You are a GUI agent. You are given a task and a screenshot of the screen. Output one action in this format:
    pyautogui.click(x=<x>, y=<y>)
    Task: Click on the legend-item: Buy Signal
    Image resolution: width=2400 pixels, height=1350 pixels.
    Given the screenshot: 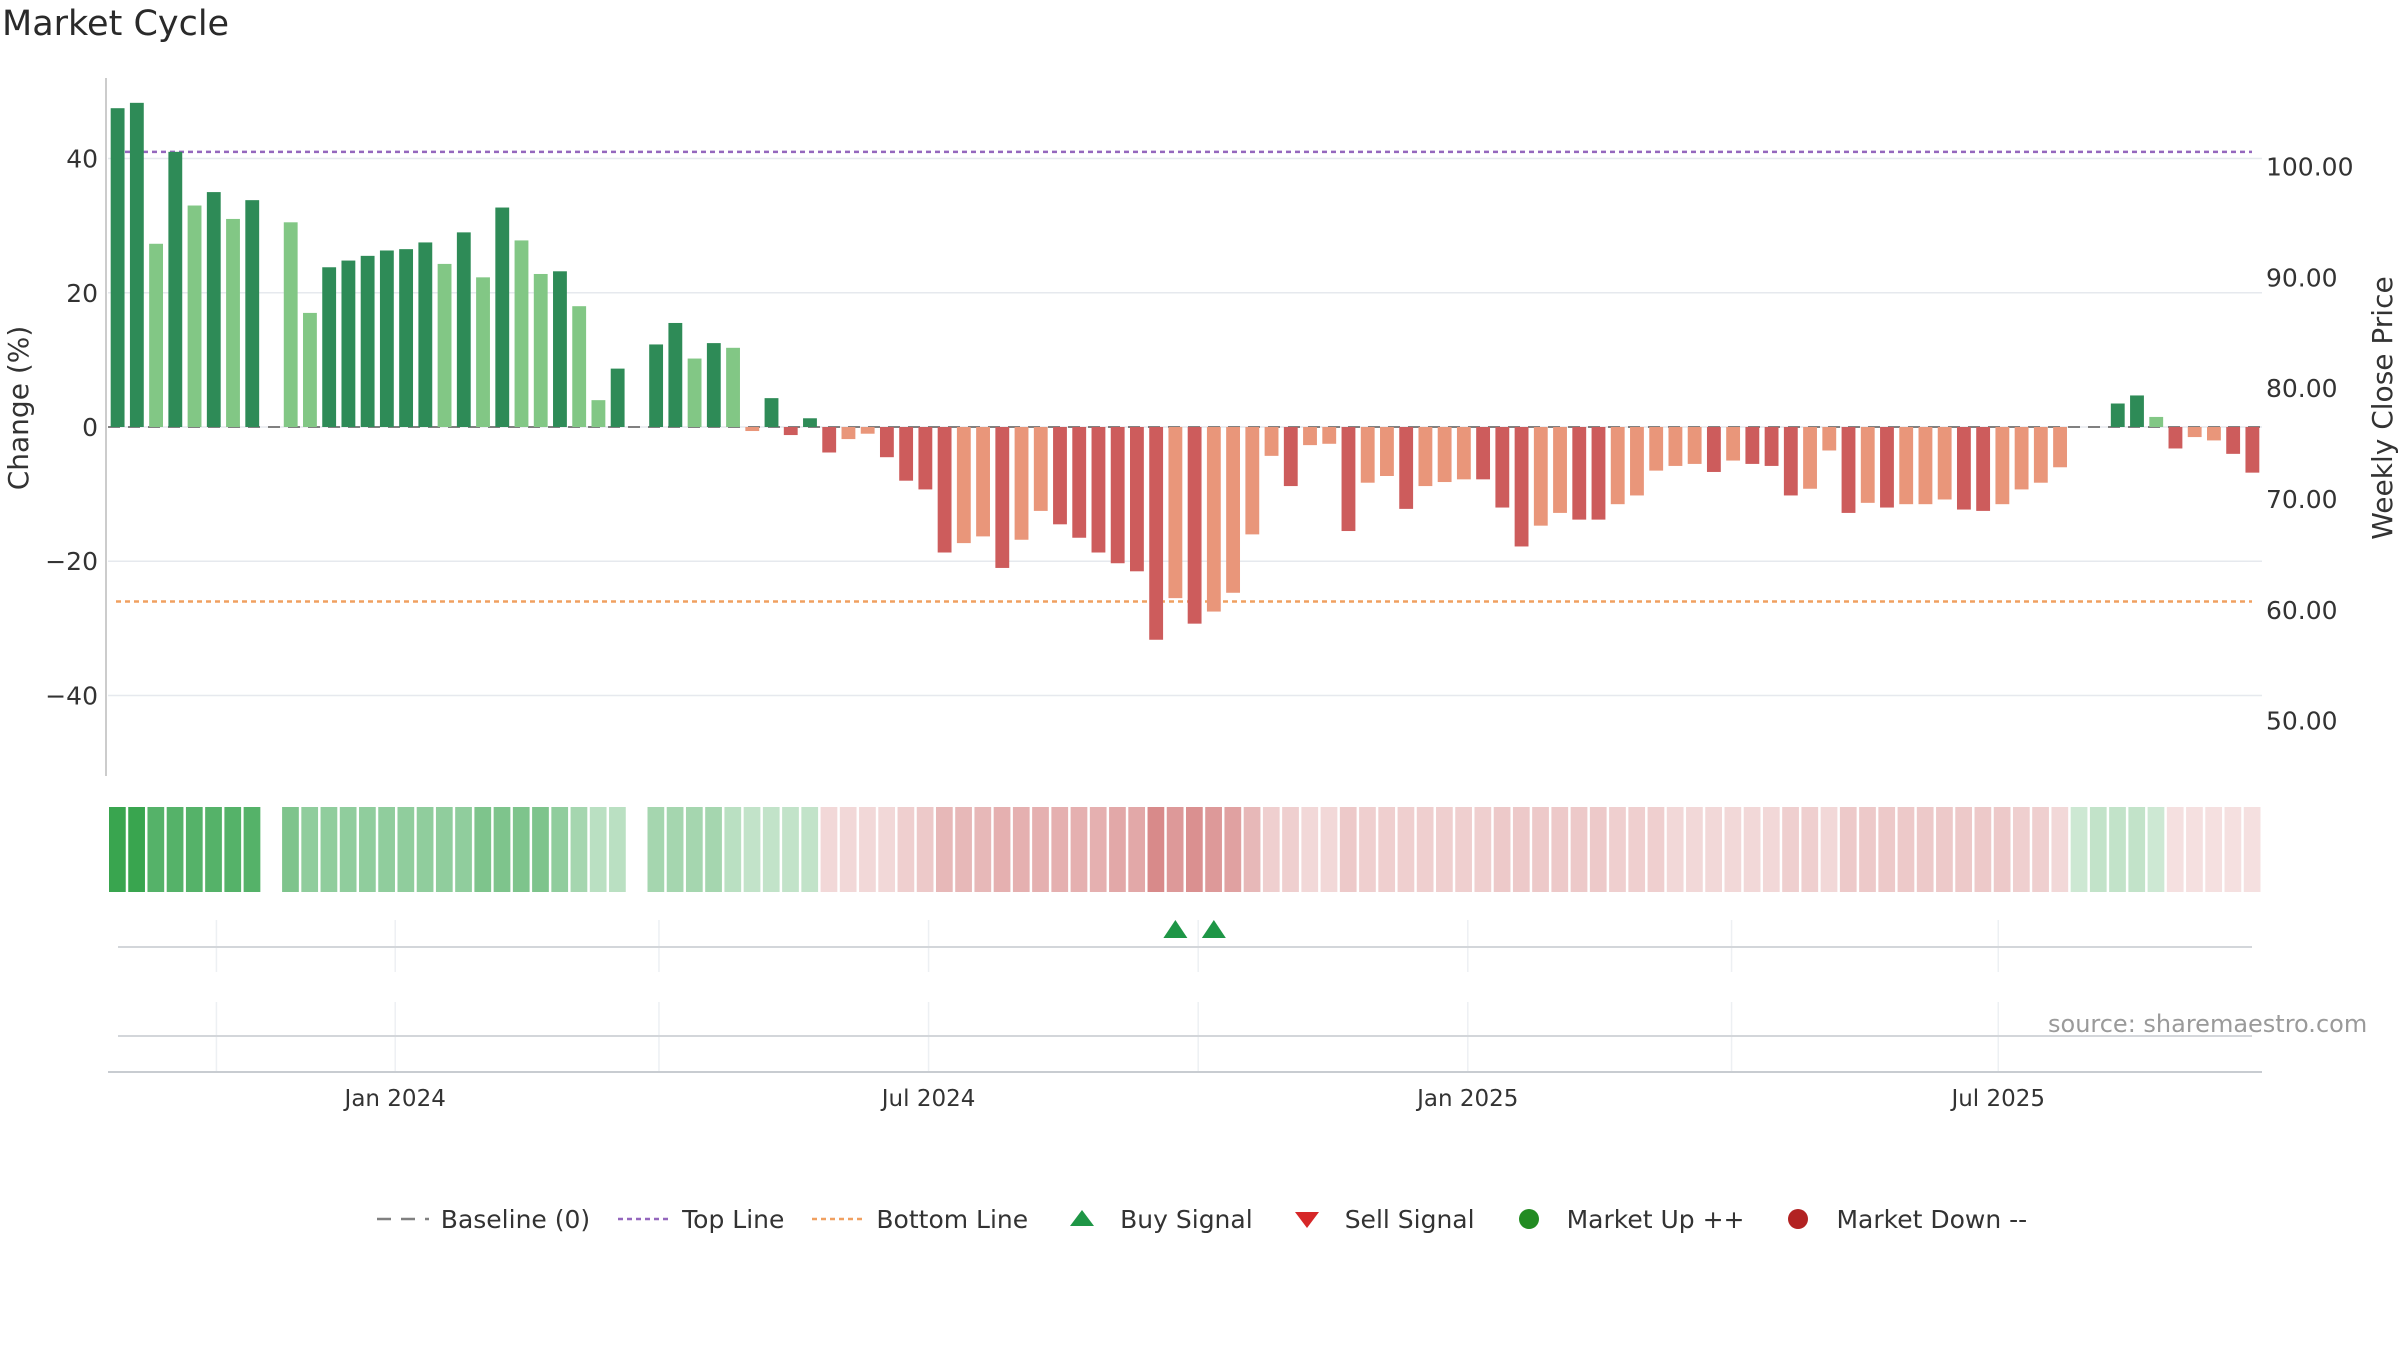 What is the action you would take?
    pyautogui.click(x=1152, y=1219)
    